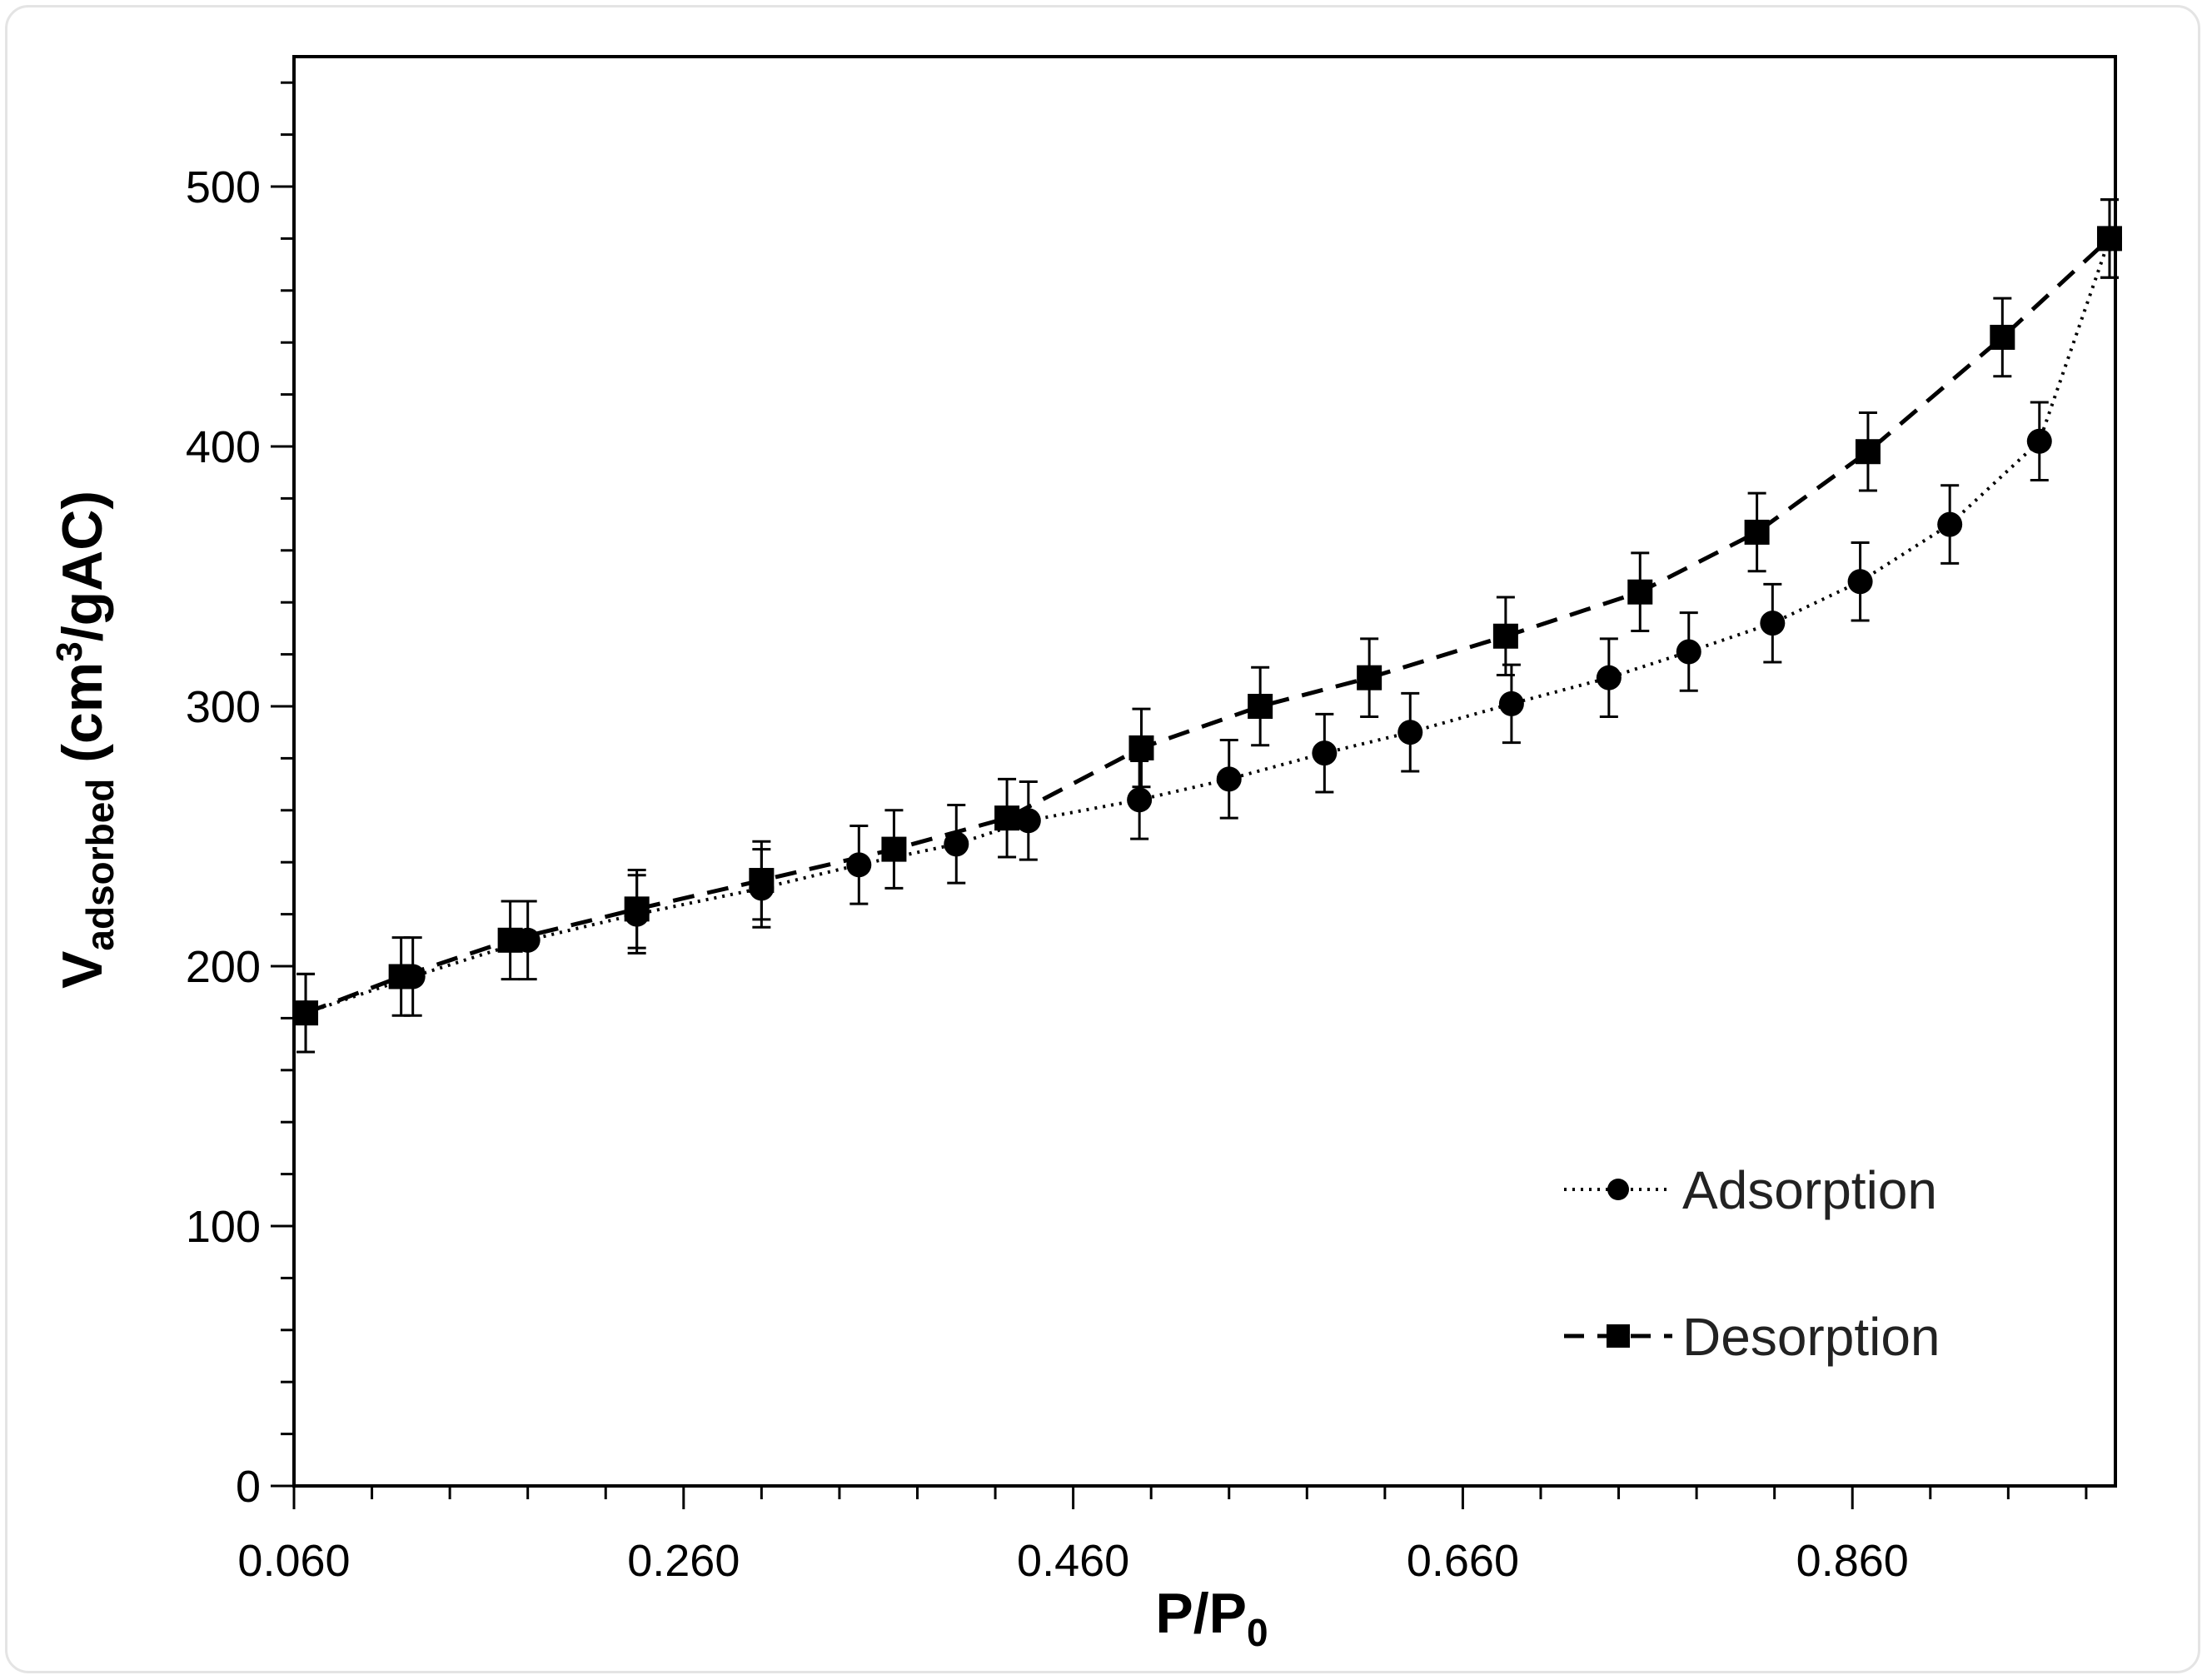 The width and height of the screenshot is (2207, 1680). I want to click on x-tick-label: 0.660, so click(1463, 1561).